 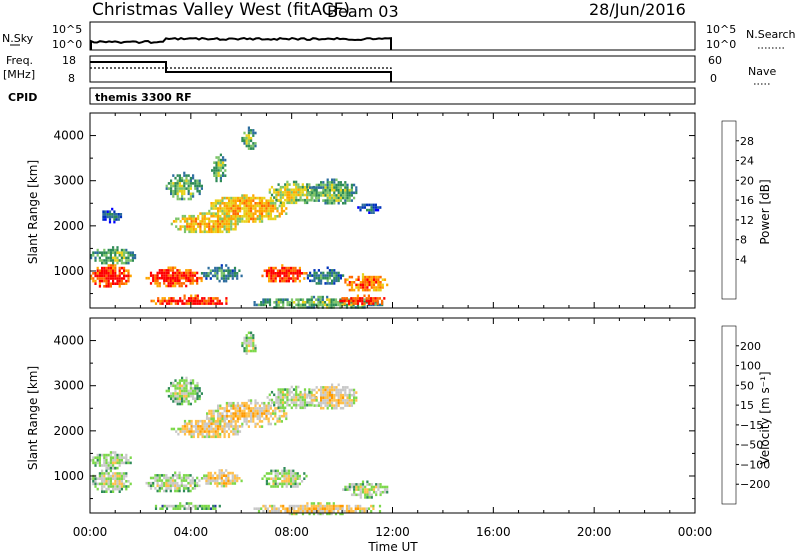 What do you see at coordinates (68, 181) in the screenshot?
I see `power-y-tick-label: 3000` at bounding box center [68, 181].